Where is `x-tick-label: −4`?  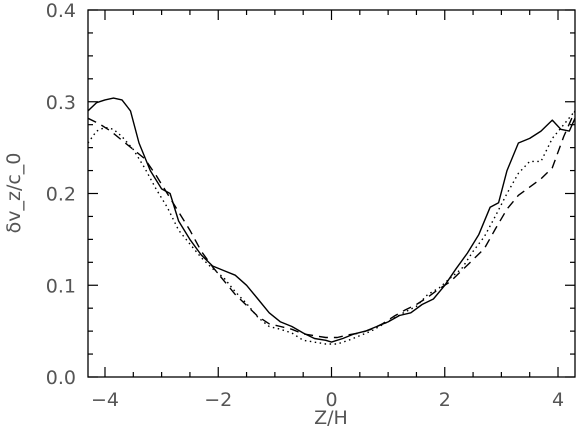 x-tick-label: −4 is located at coordinates (105, 400).